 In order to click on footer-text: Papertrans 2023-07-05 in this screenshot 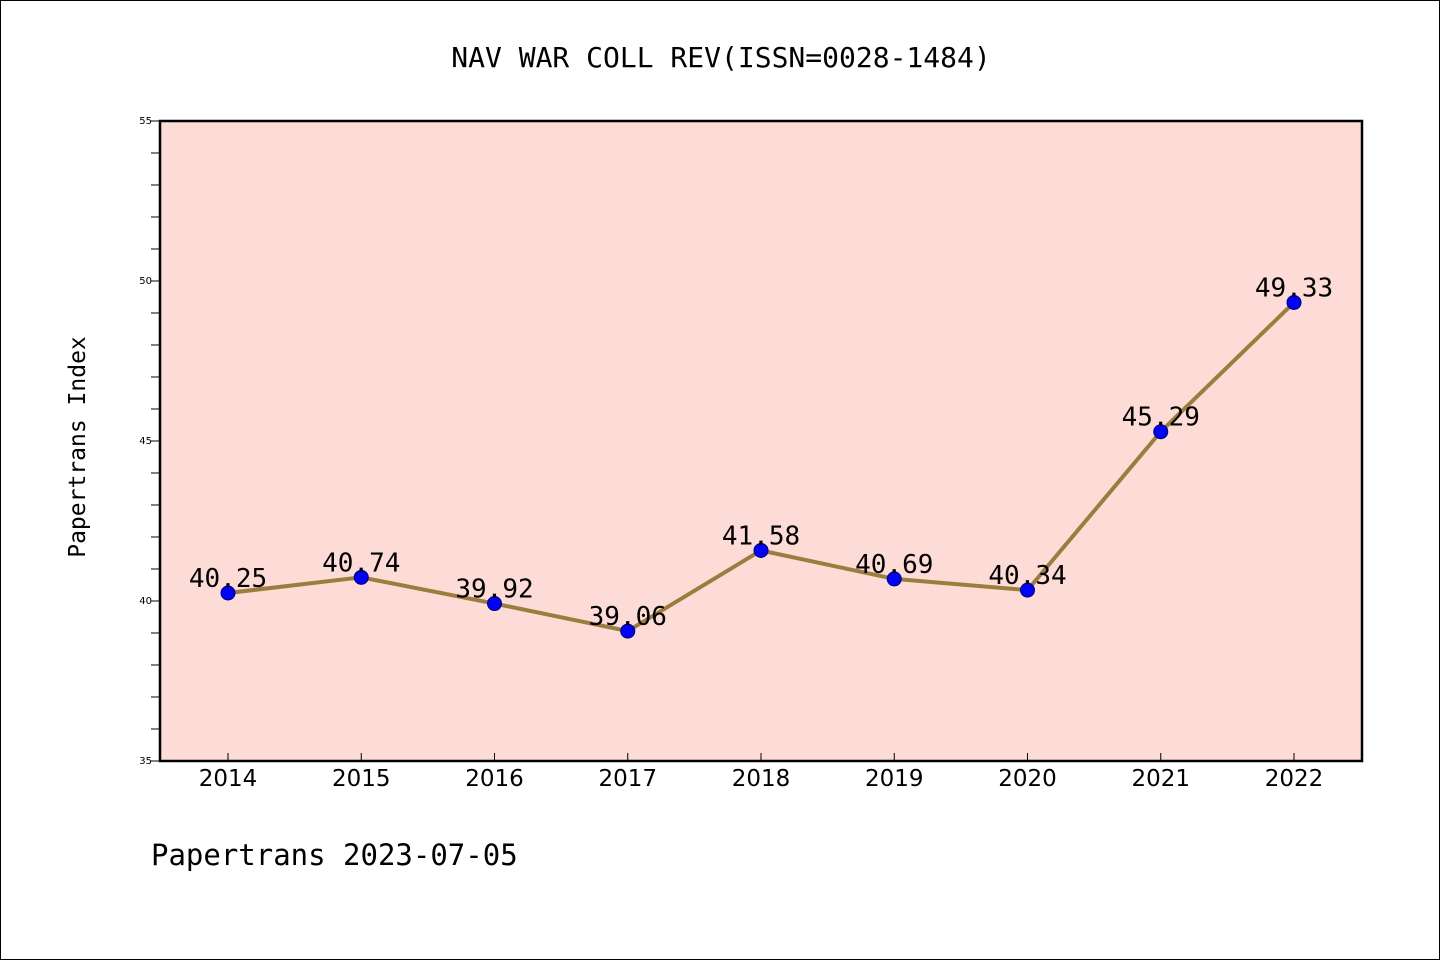, I will do `click(334, 855)`.